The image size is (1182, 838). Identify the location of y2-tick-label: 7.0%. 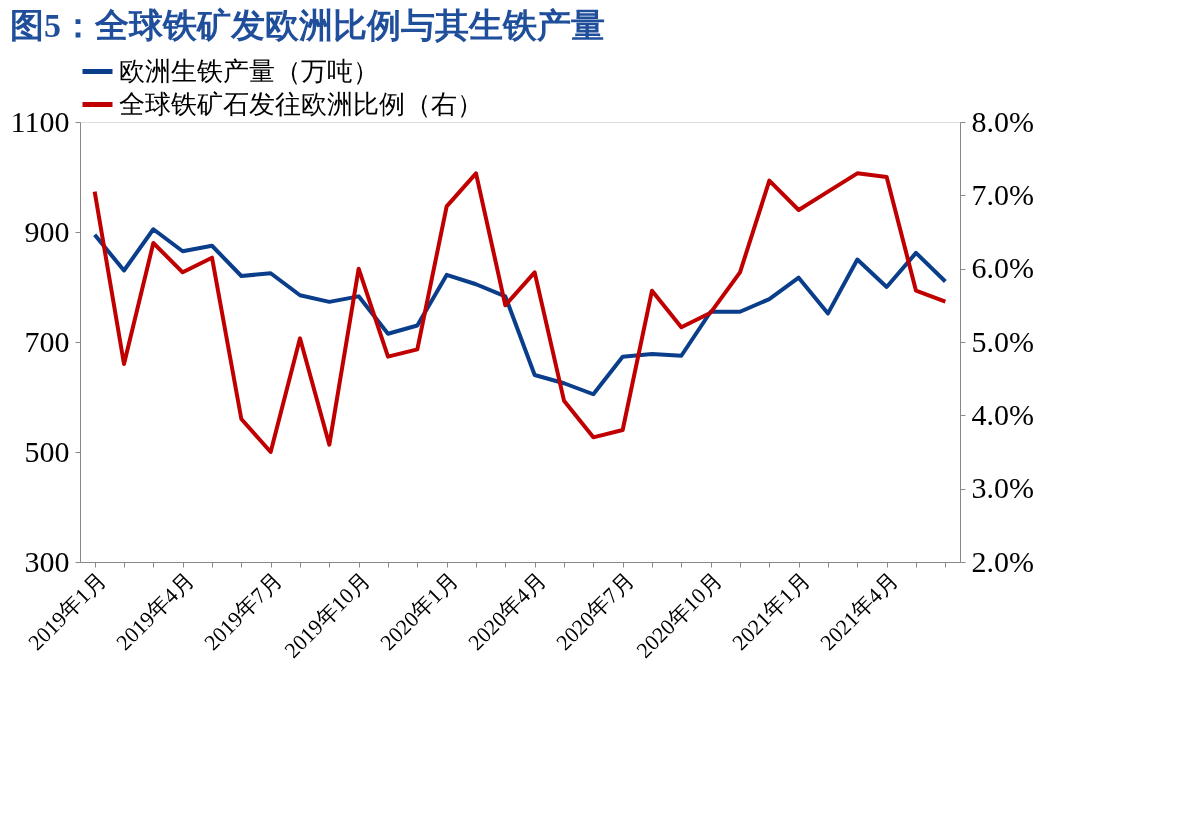
(1002, 194).